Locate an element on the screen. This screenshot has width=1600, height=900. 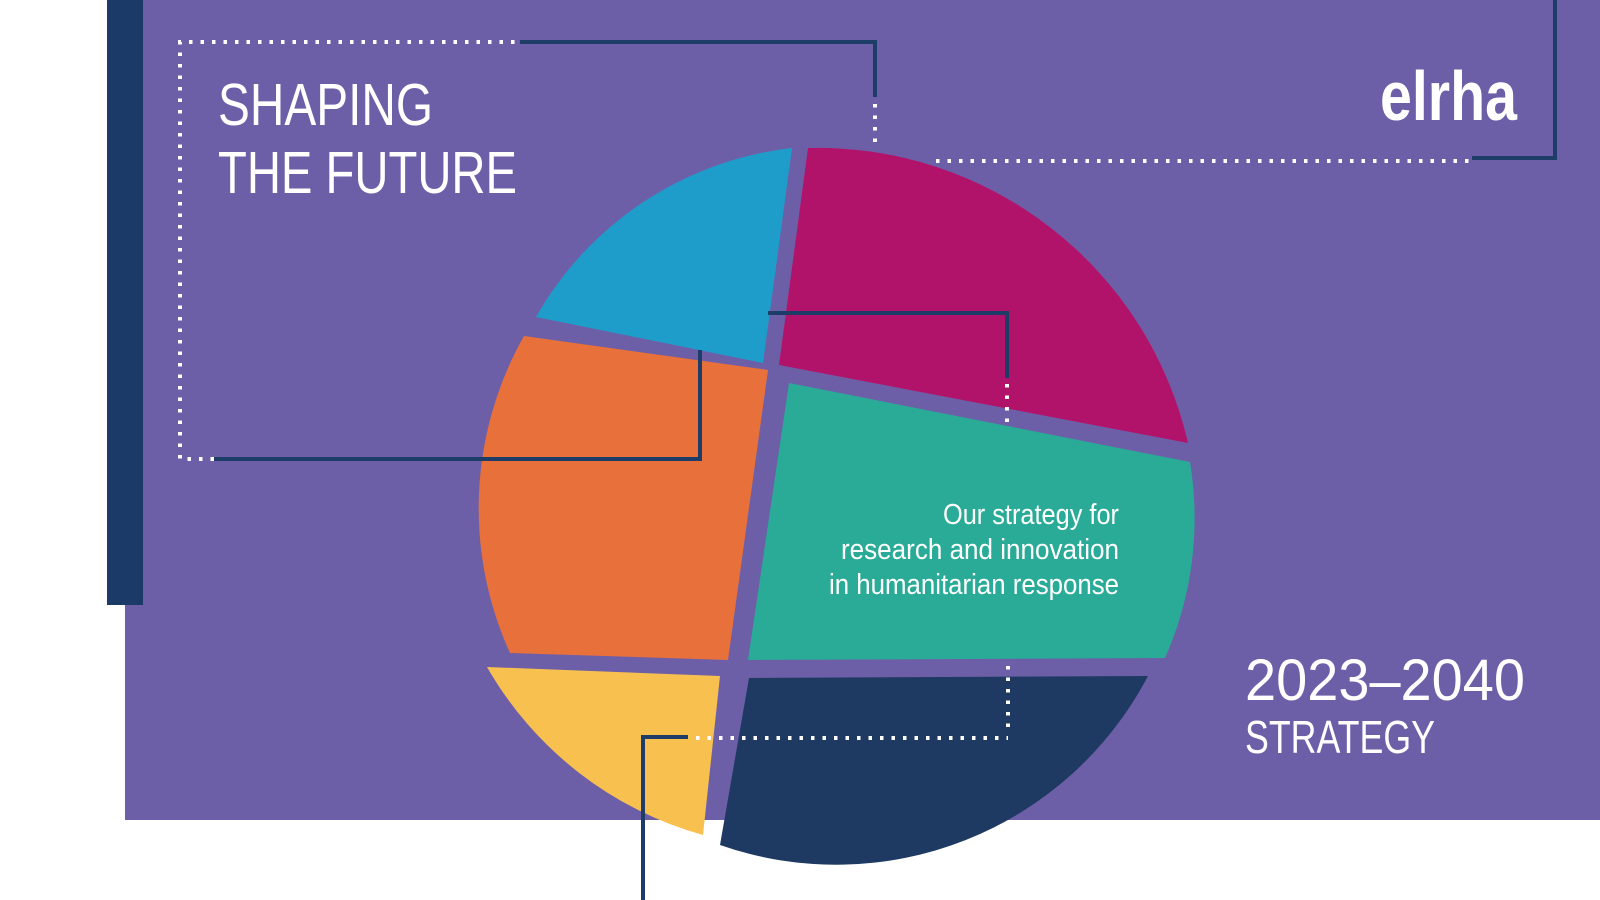
tagline-line2: research and innovation is located at coordinates (980, 550).